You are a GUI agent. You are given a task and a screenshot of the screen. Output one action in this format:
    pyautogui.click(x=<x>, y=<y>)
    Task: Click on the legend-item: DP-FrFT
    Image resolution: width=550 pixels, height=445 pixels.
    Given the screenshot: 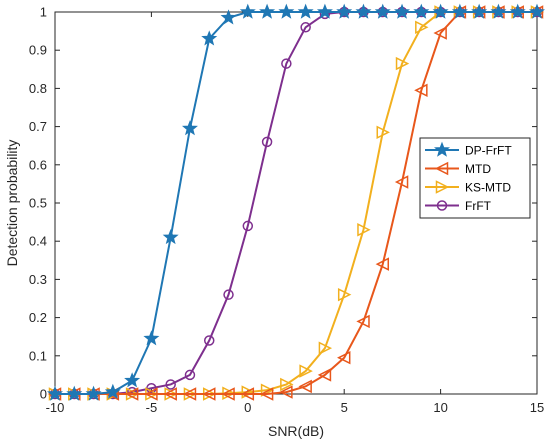 What is the action you would take?
    pyautogui.click(x=468, y=149)
    